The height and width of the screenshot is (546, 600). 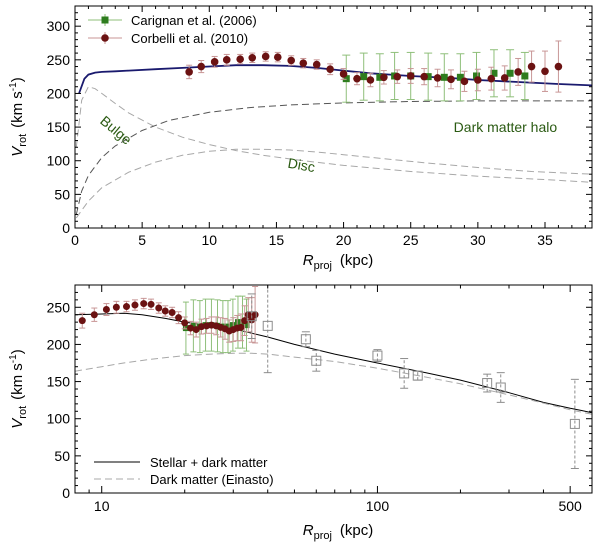 I want to click on top-x-tick-label: 0, so click(x=75, y=240).